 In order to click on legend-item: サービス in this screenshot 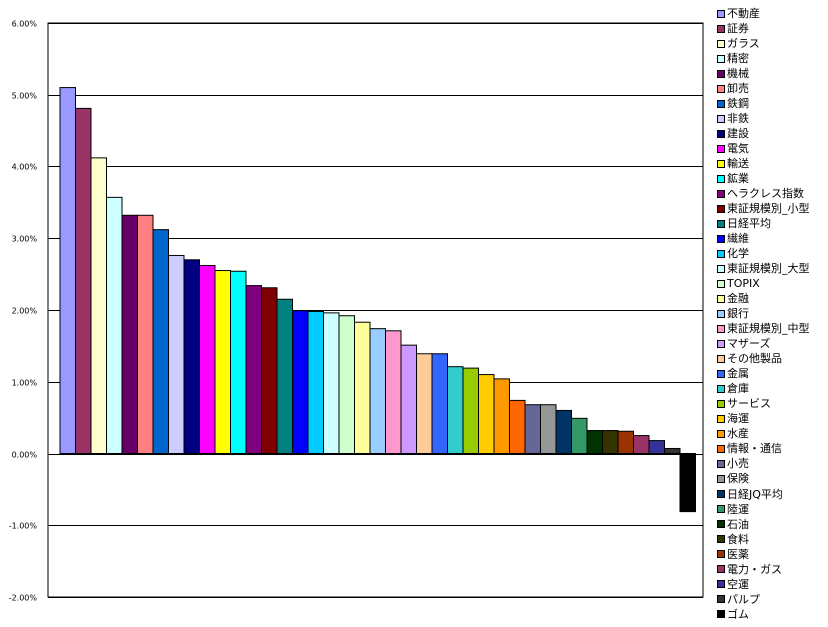, I will do `click(763, 403)`.